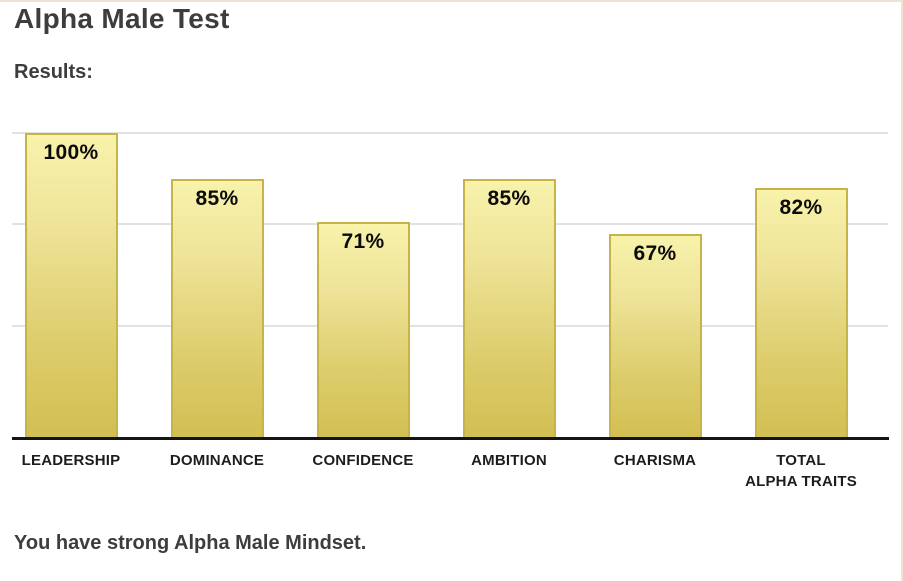 This screenshot has height=581, width=903. What do you see at coordinates (71, 460) in the screenshot?
I see `category-label-leadership: LEADERSHIP` at bounding box center [71, 460].